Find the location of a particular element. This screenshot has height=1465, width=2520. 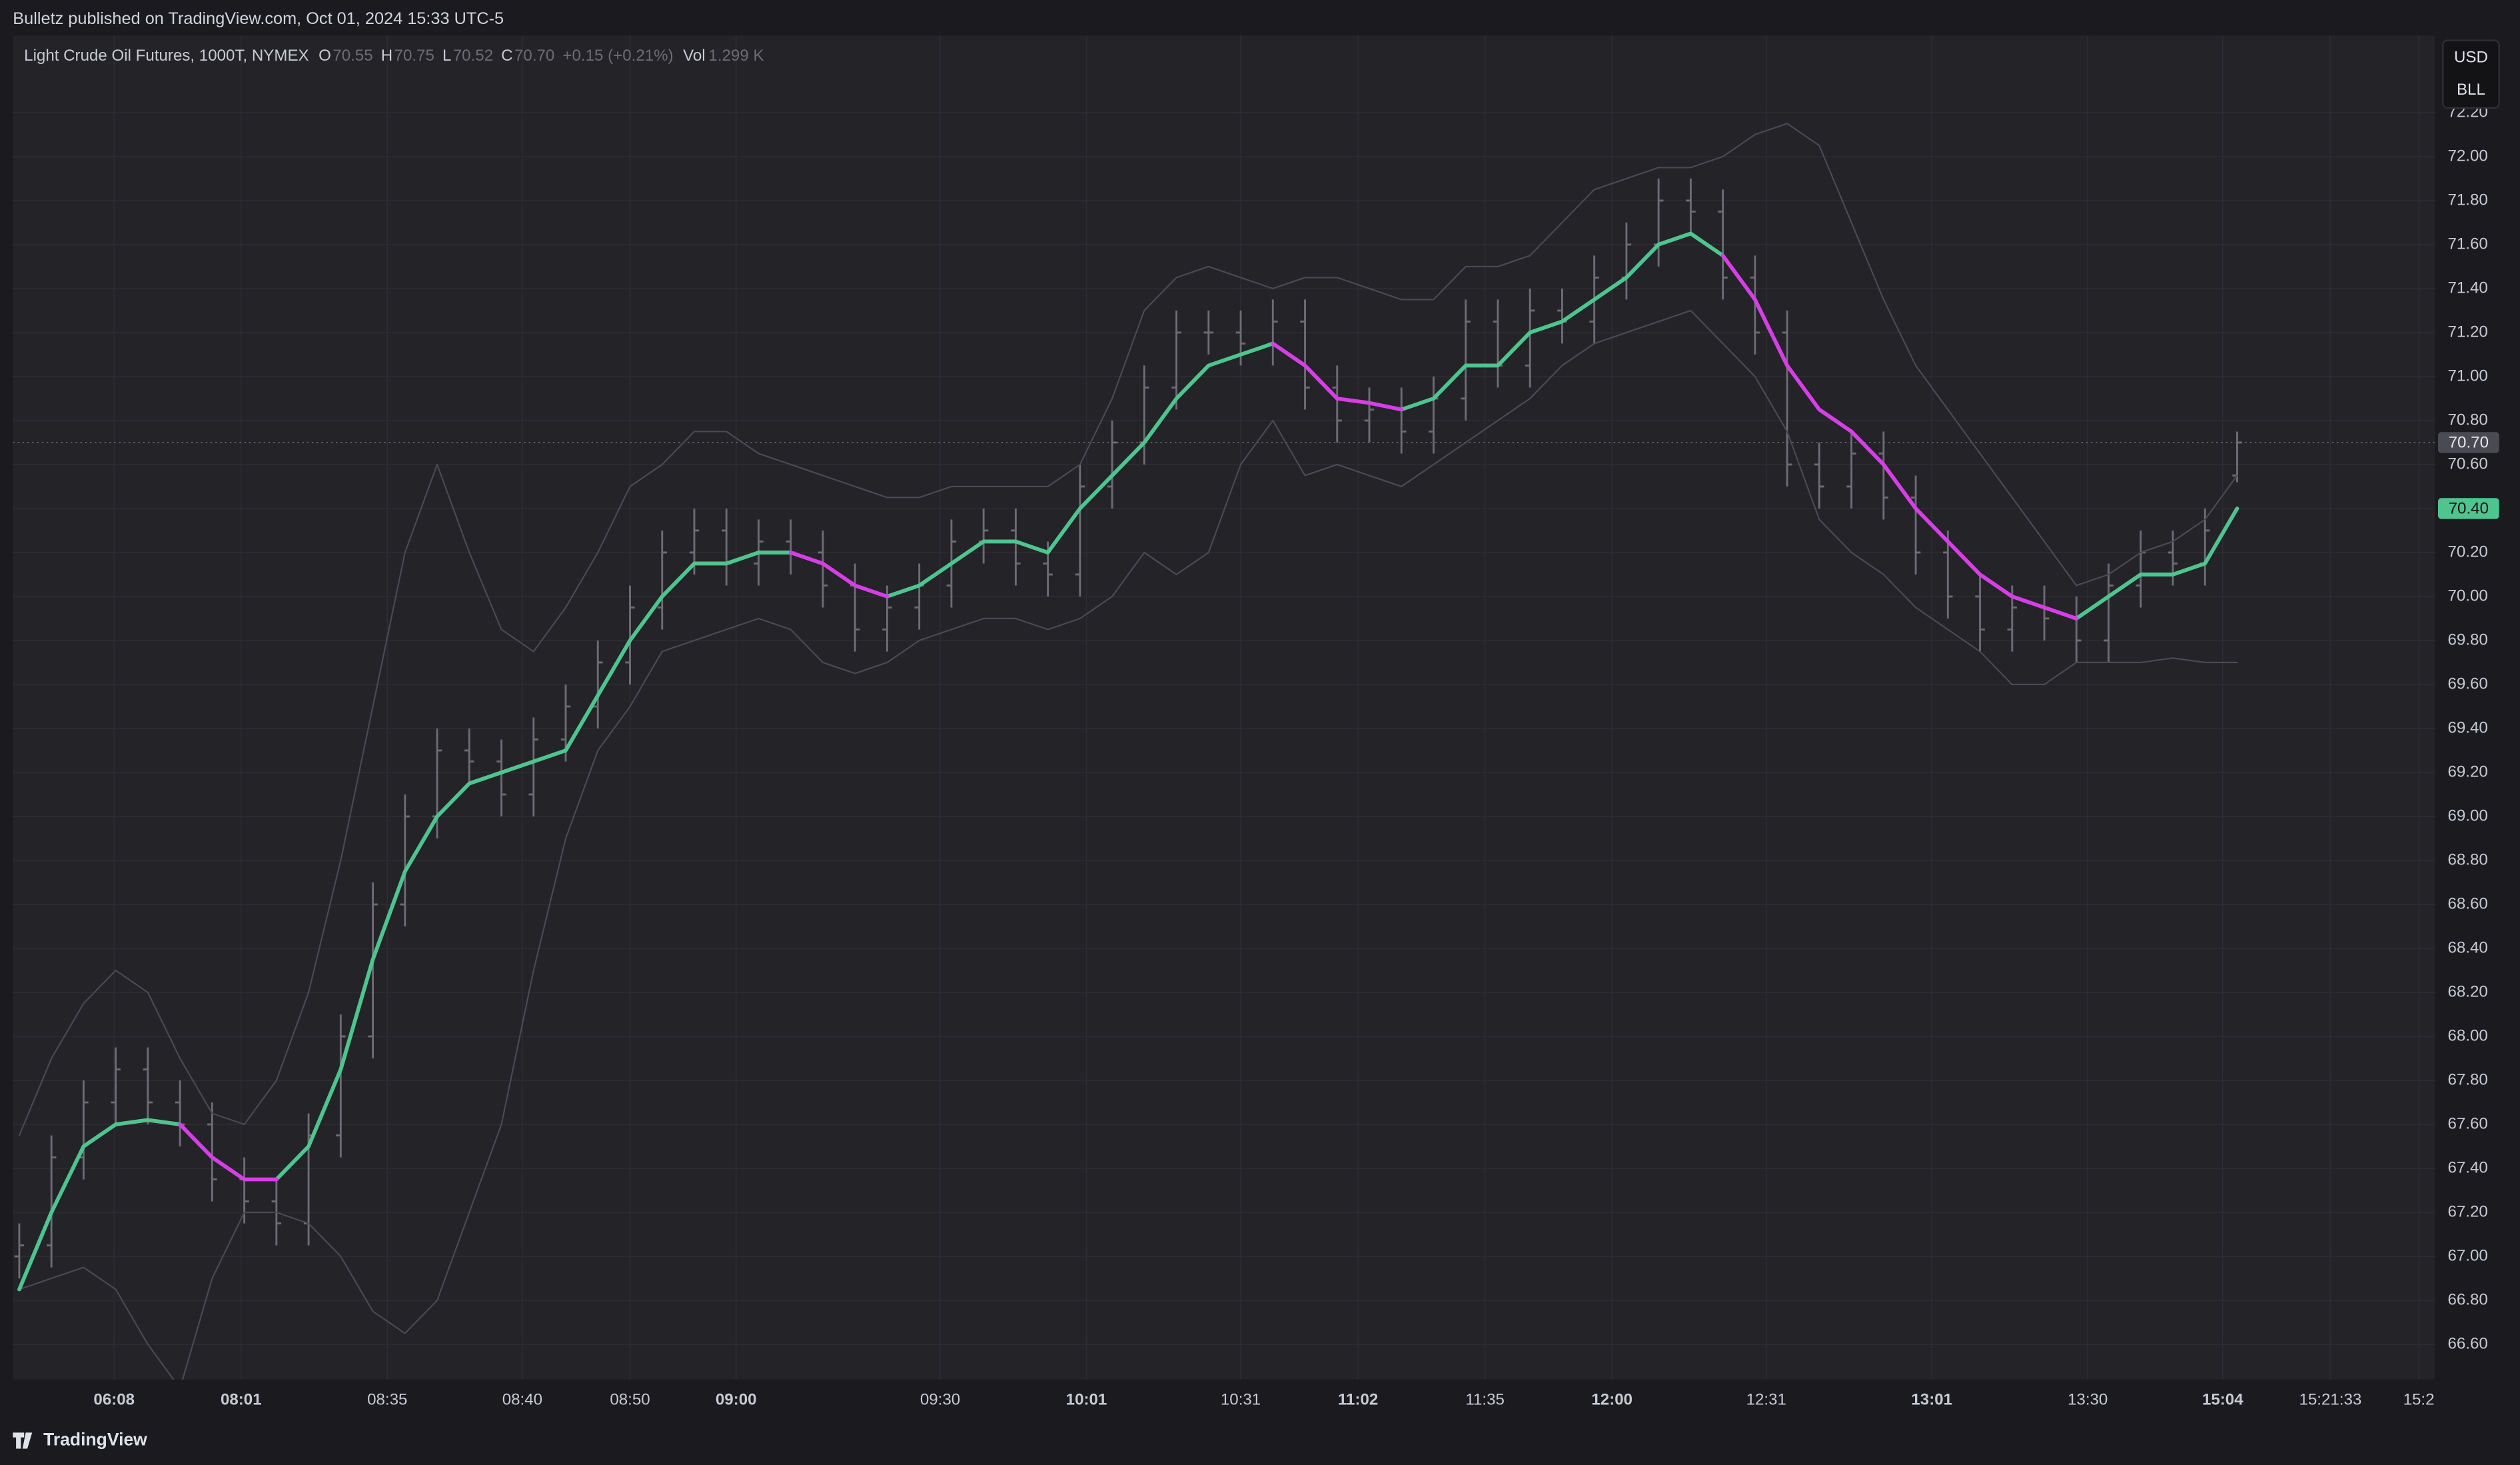

x-tick-label: 12:31 is located at coordinates (1766, 1400).